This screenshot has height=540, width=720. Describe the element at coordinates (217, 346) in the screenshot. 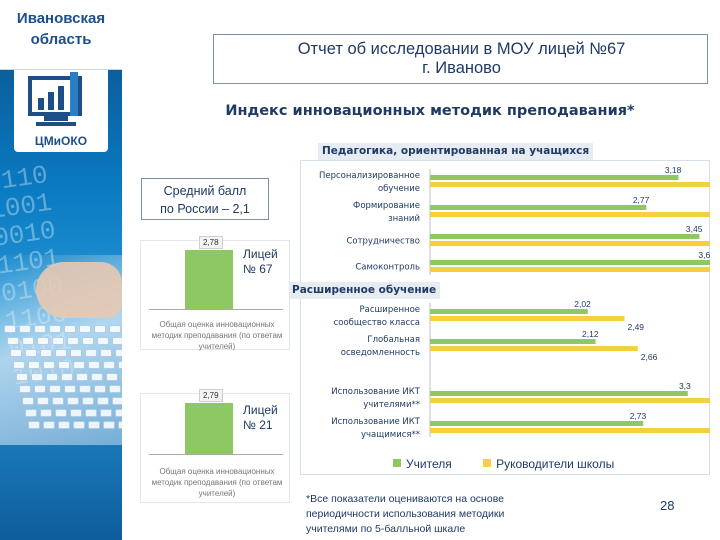

I see `inset-caption-line-3: учителей)` at that location.